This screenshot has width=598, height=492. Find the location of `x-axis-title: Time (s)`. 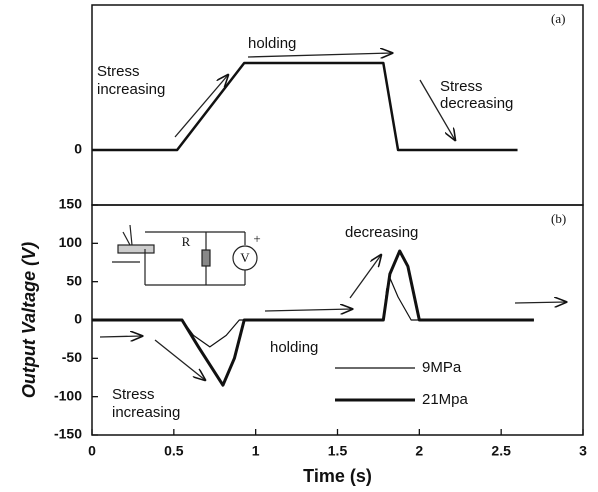

x-axis-title: Time (s) is located at coordinates (337, 476).